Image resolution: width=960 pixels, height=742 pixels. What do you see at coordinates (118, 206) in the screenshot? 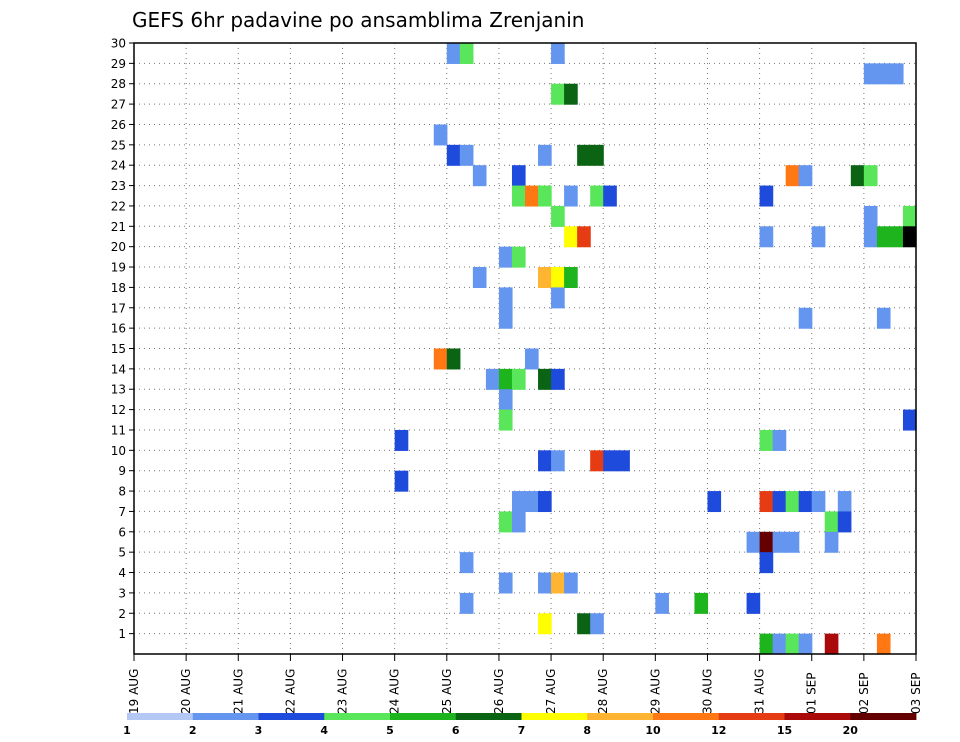
I see `y-tick-label: 22` at bounding box center [118, 206].